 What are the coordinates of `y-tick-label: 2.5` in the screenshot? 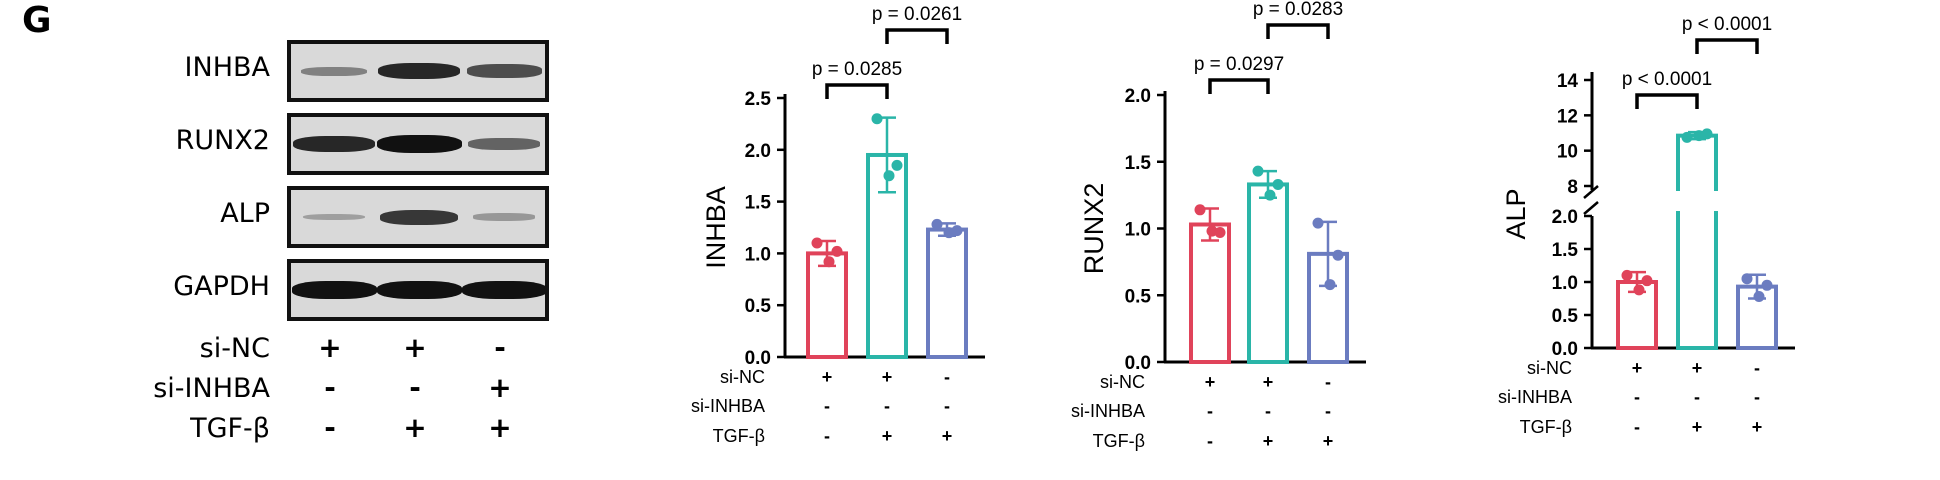 It's located at (758, 99).